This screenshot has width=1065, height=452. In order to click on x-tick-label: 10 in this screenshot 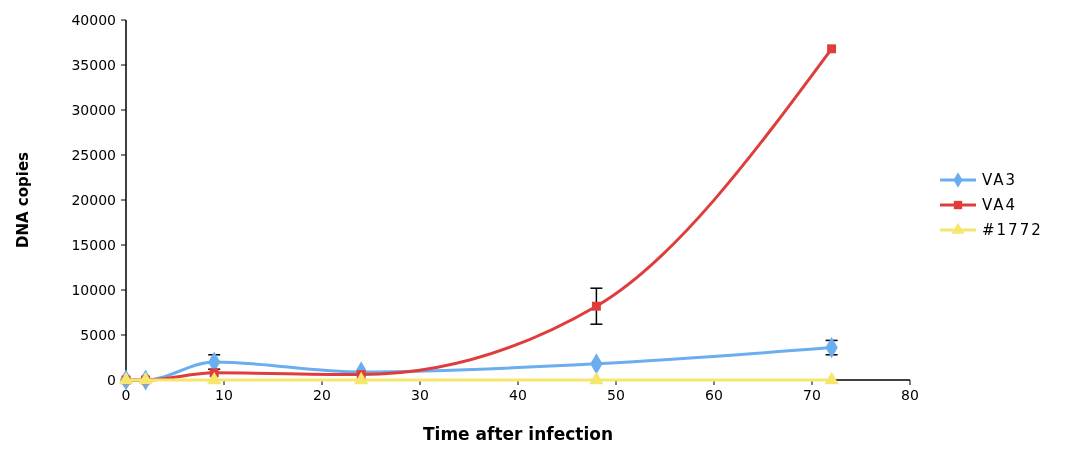, I will do `click(224, 395)`.